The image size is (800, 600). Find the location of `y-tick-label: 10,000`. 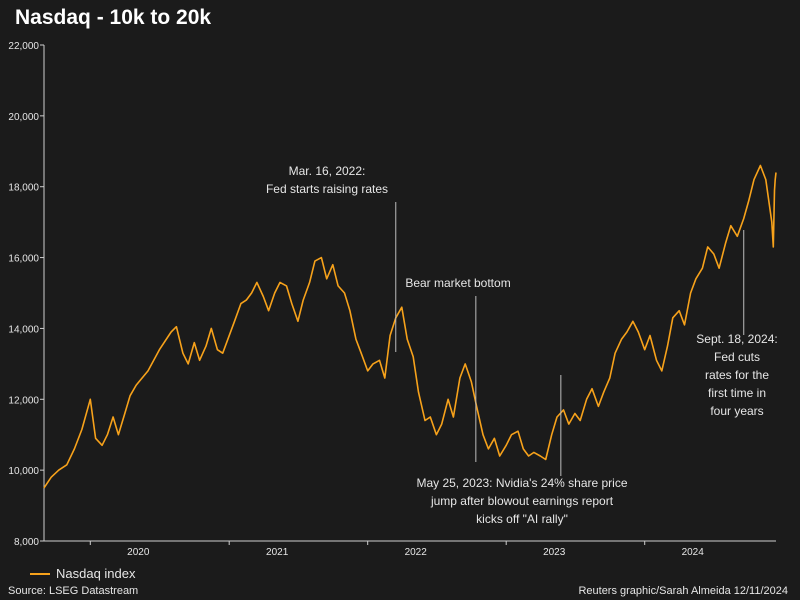

y-tick-label: 10,000 is located at coordinates (23, 471).